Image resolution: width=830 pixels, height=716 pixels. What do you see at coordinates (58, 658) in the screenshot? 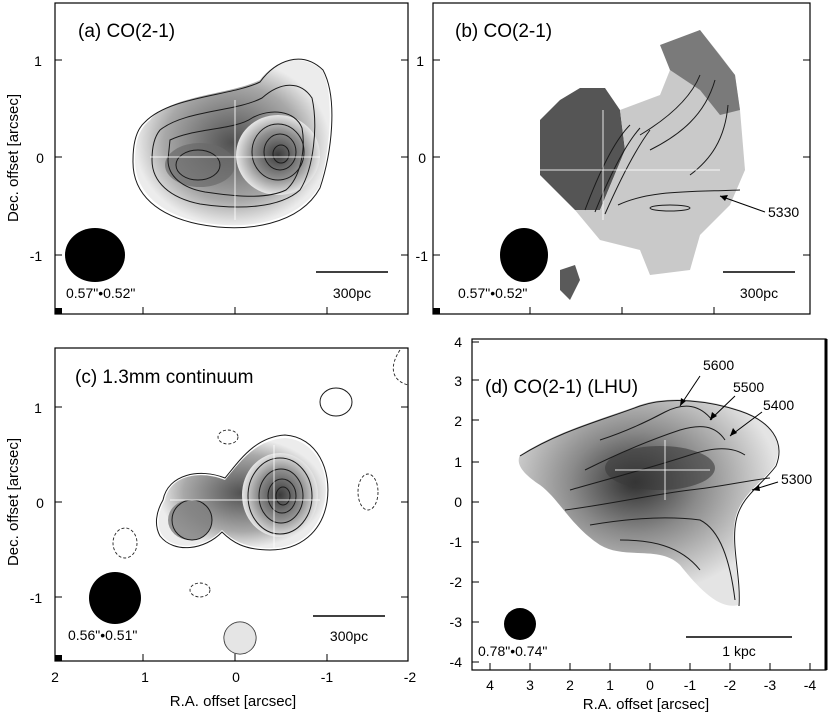
I see `panel-c-corner-mark` at bounding box center [58, 658].